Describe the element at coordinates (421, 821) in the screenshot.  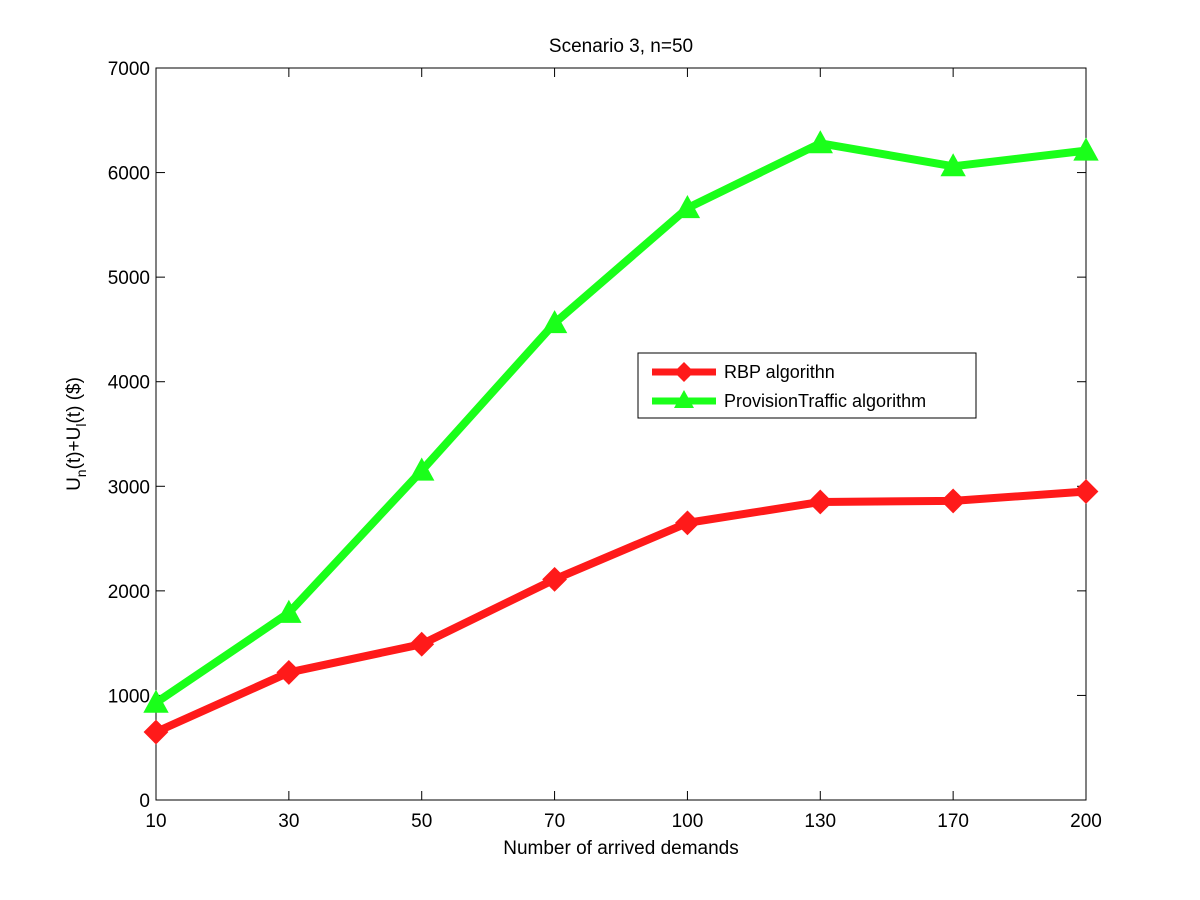
I see `x-tick-label: 50` at that location.